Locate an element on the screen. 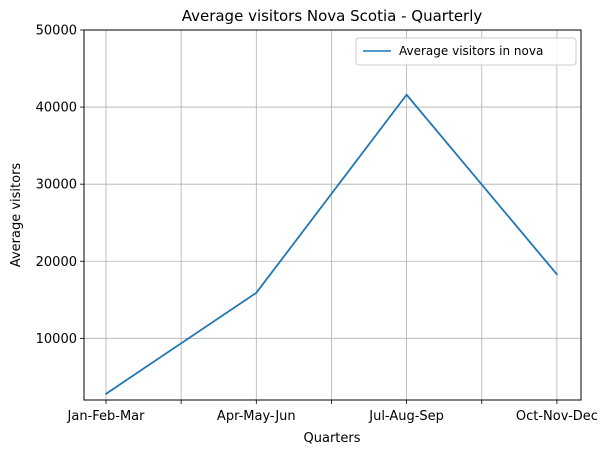  legend: Average visitors in nova is located at coordinates (466, 51).